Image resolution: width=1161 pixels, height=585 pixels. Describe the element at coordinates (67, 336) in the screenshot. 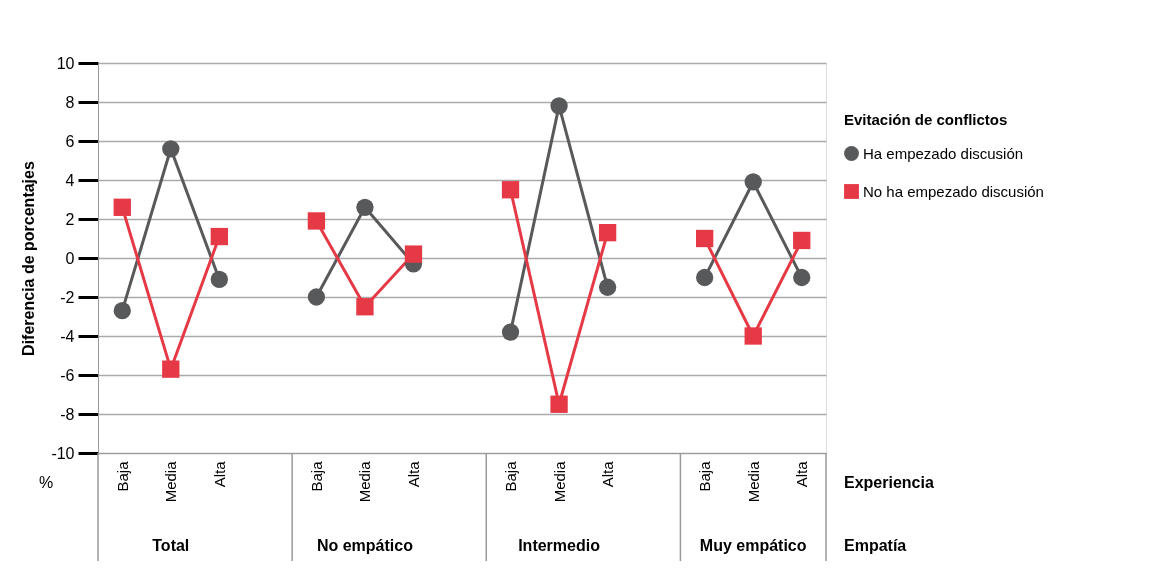

I see `y-tick-label: -4` at that location.